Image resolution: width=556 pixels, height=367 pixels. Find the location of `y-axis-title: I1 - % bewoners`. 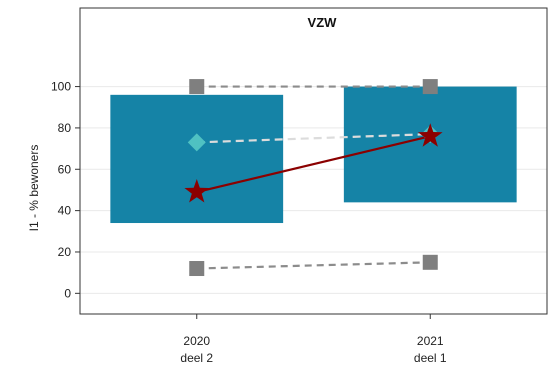

y-axis-title: I1 - % bewoners is located at coordinates (34, 188).